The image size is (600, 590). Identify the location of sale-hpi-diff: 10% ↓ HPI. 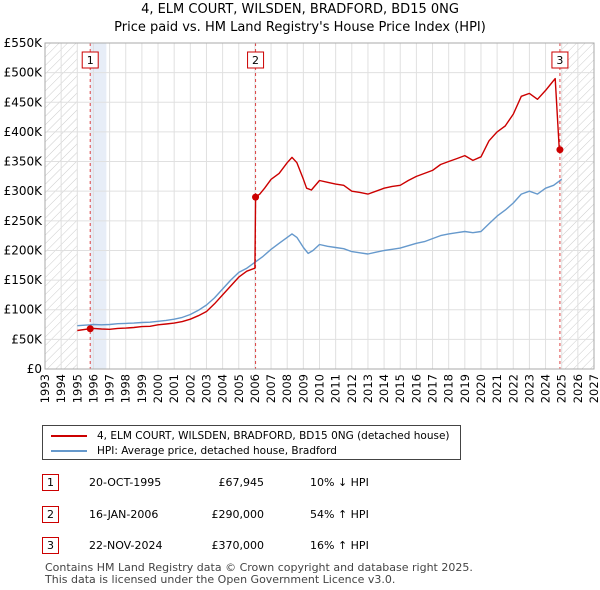
(339, 482).